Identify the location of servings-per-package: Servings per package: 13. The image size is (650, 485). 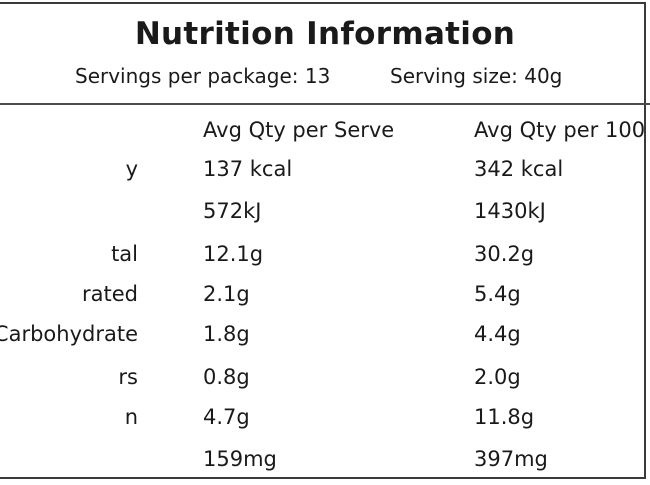
(203, 76).